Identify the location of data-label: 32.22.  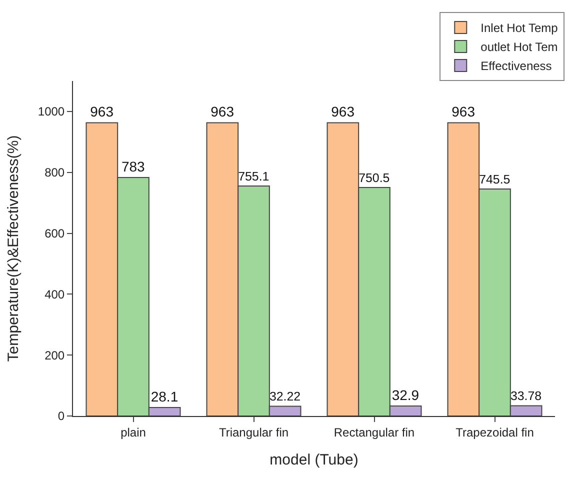
(285, 397).